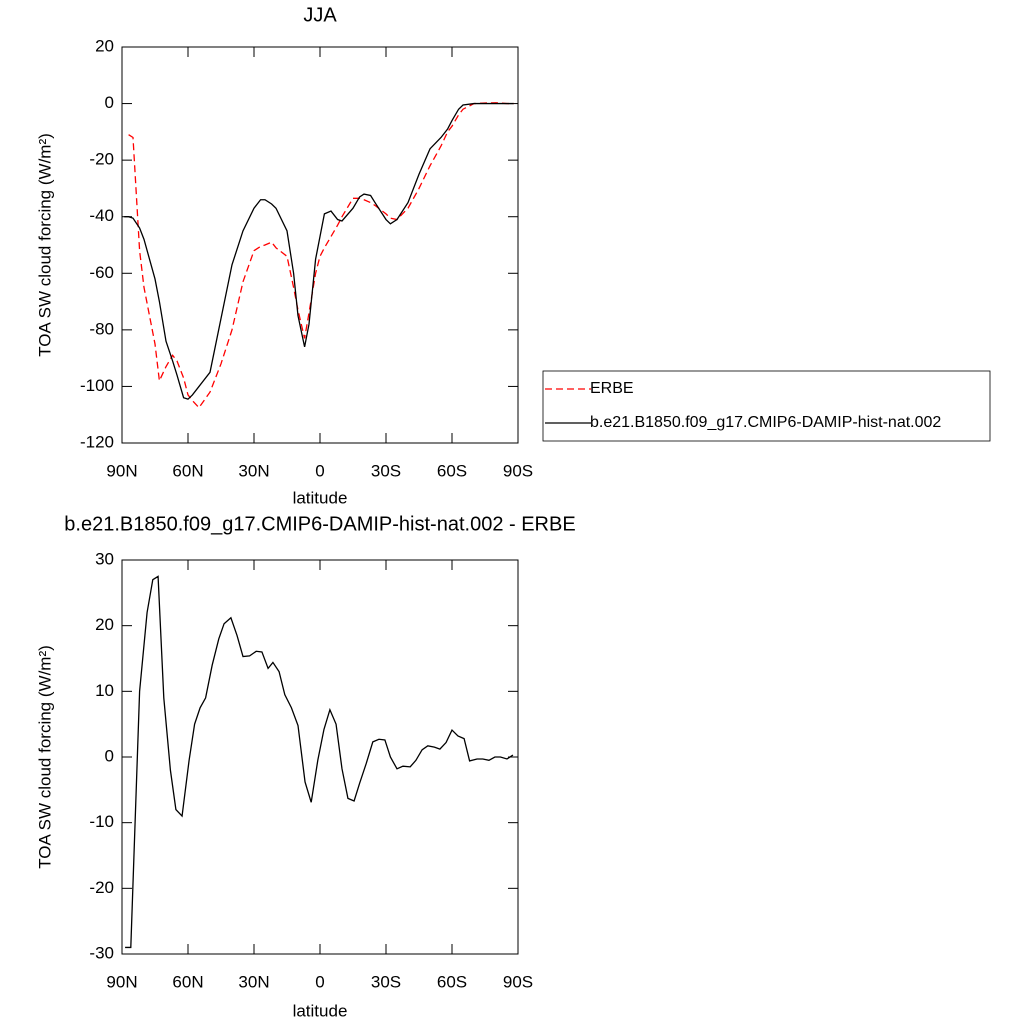 This screenshot has width=1024, height=1024. Describe the element at coordinates (101, 272) in the screenshot. I see `y-tick-label: -60` at that location.